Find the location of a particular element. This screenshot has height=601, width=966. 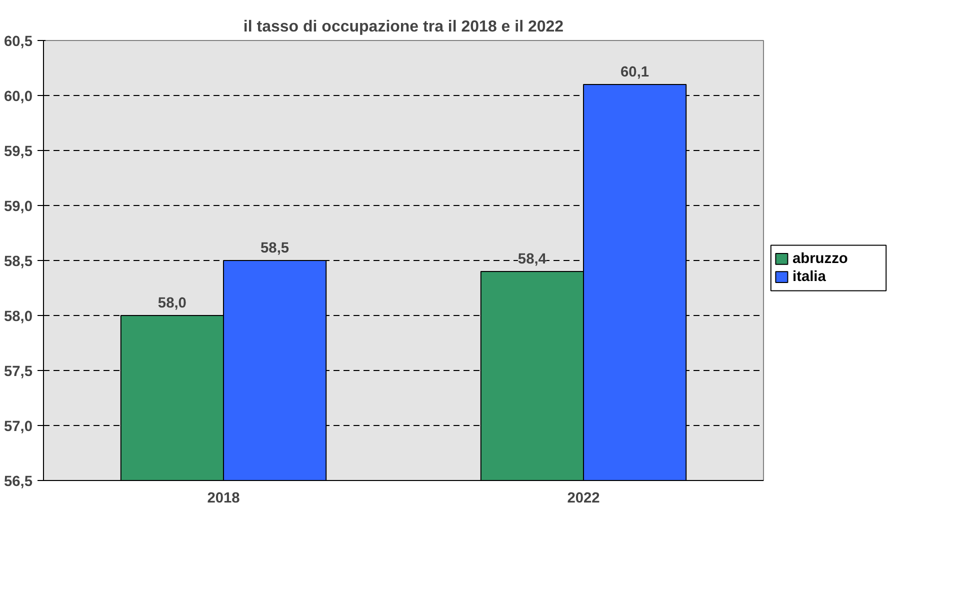

data-label: 58,4 is located at coordinates (533, 260).